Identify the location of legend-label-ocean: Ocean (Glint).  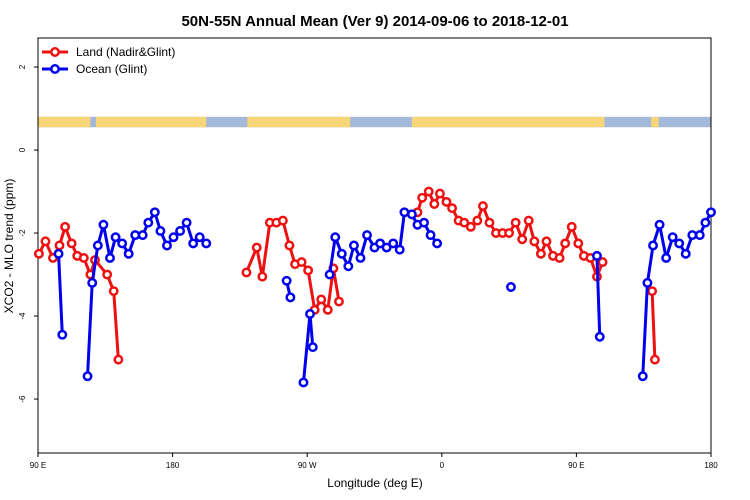
(111, 69).